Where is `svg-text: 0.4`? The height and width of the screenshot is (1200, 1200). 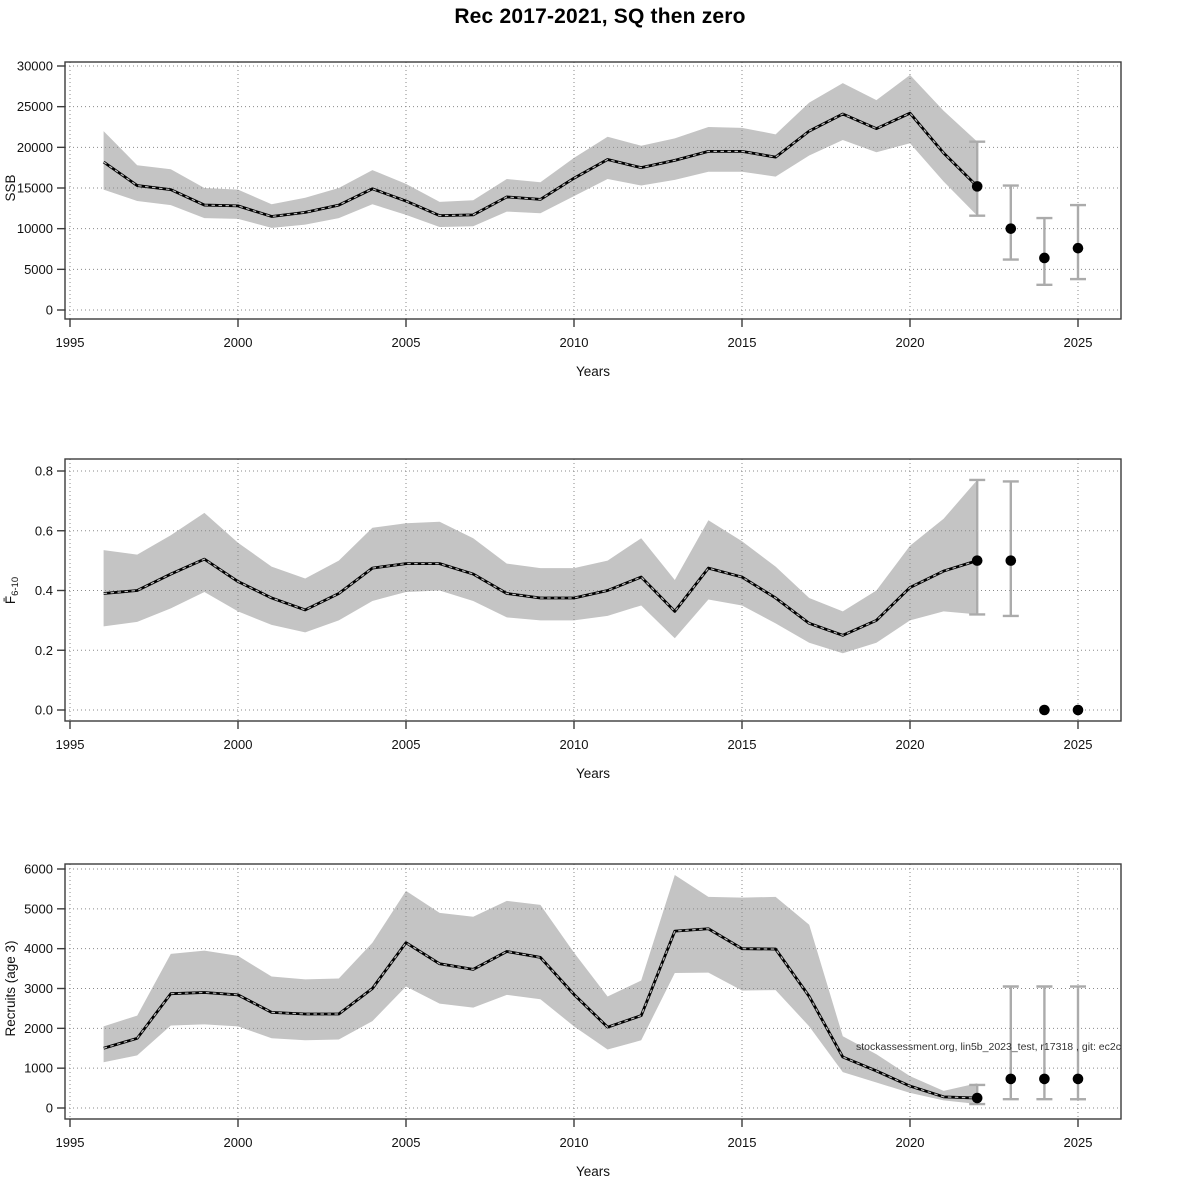 svg-text: 0.4 is located at coordinates (44, 590).